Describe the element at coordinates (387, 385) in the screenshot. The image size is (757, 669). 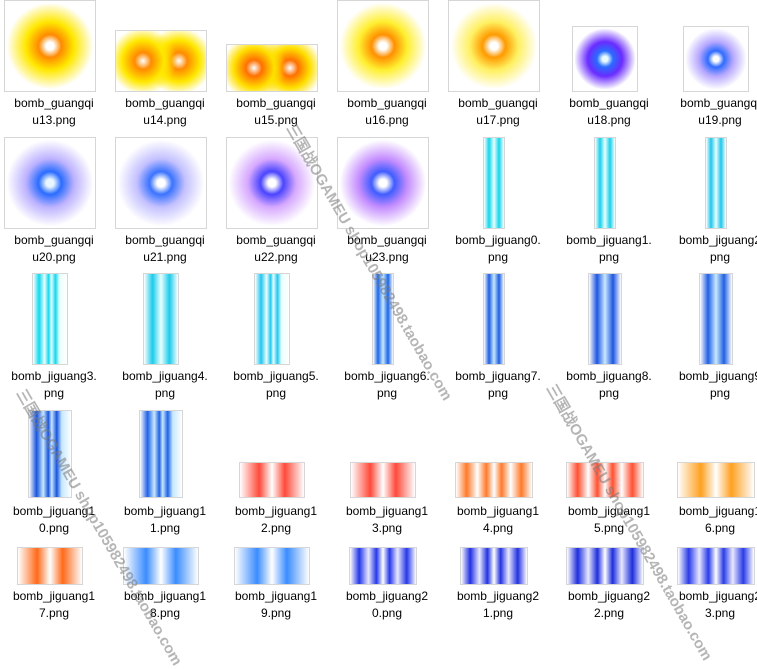
I see `file-name-label: bomb_jiguang6.png` at that location.